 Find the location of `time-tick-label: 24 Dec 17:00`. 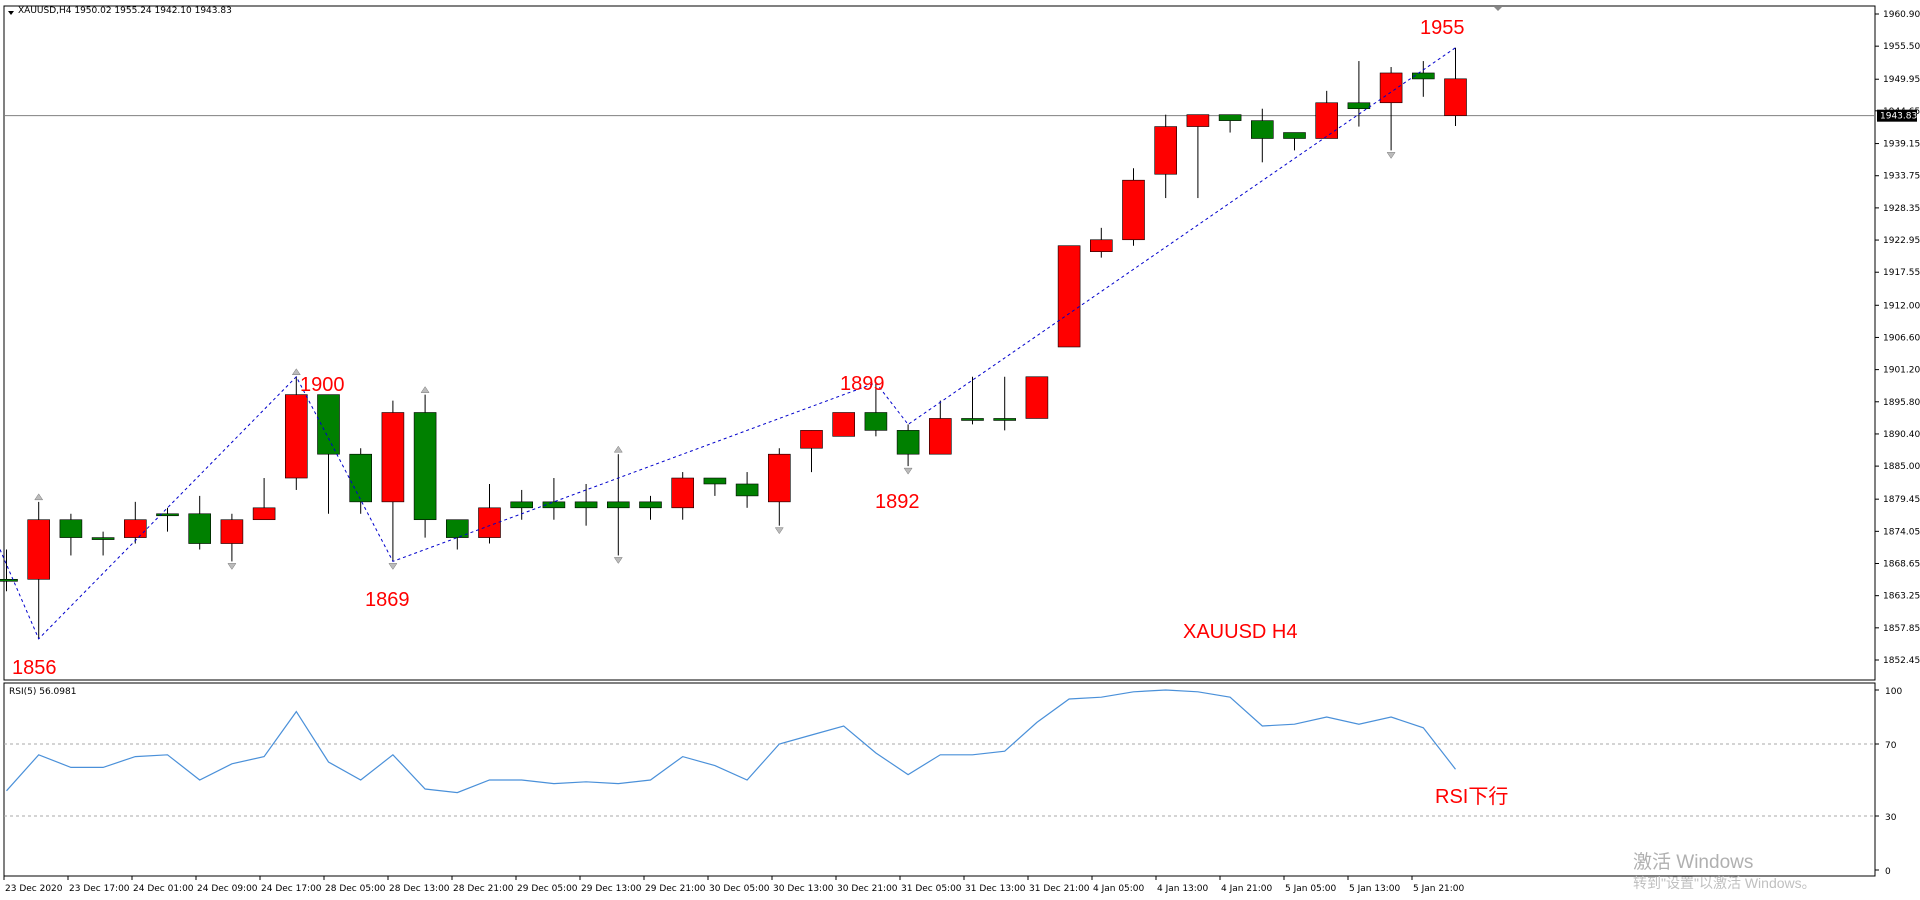

time-tick-label: 24 Dec 17:00 is located at coordinates (291, 889).